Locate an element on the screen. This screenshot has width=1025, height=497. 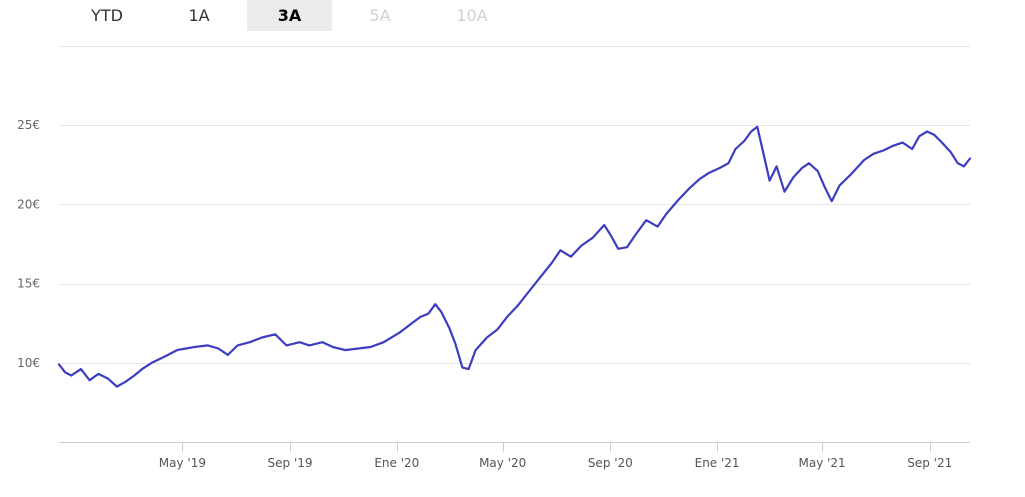
tab-ytd: YTD is located at coordinates (107, 15).